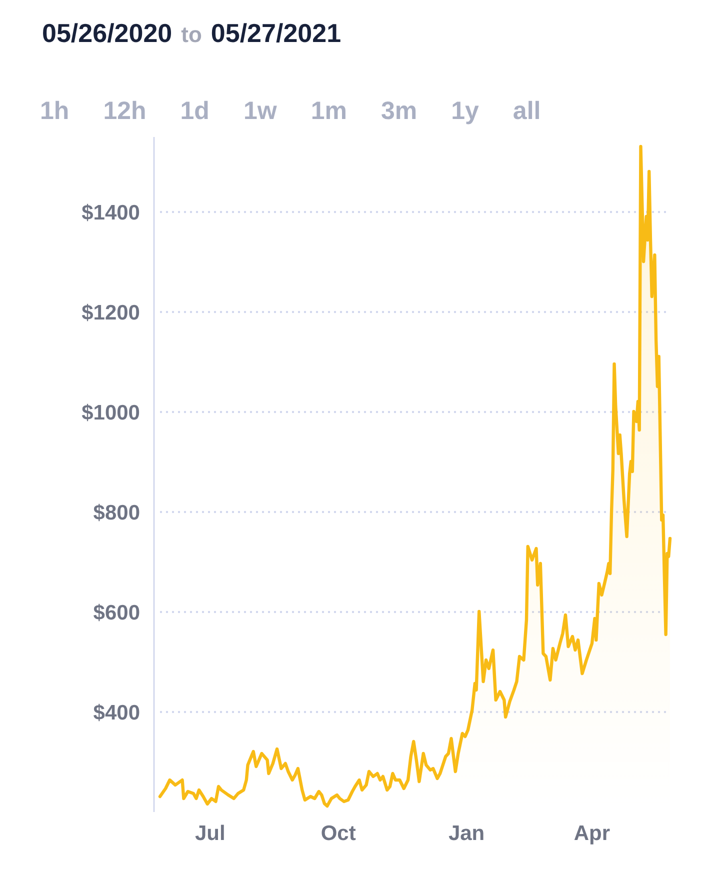 This screenshot has width=720, height=875. What do you see at coordinates (260, 111) in the screenshot?
I see `text: 1w` at bounding box center [260, 111].